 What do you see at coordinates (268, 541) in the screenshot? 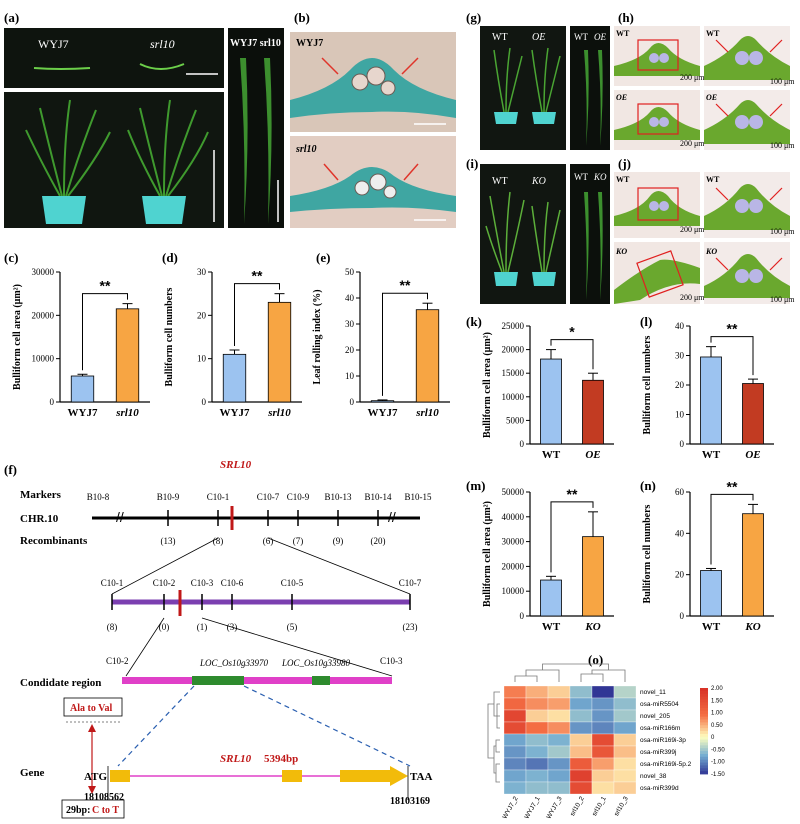
I see `chr-recomb-label: (6)` at bounding box center [268, 541].